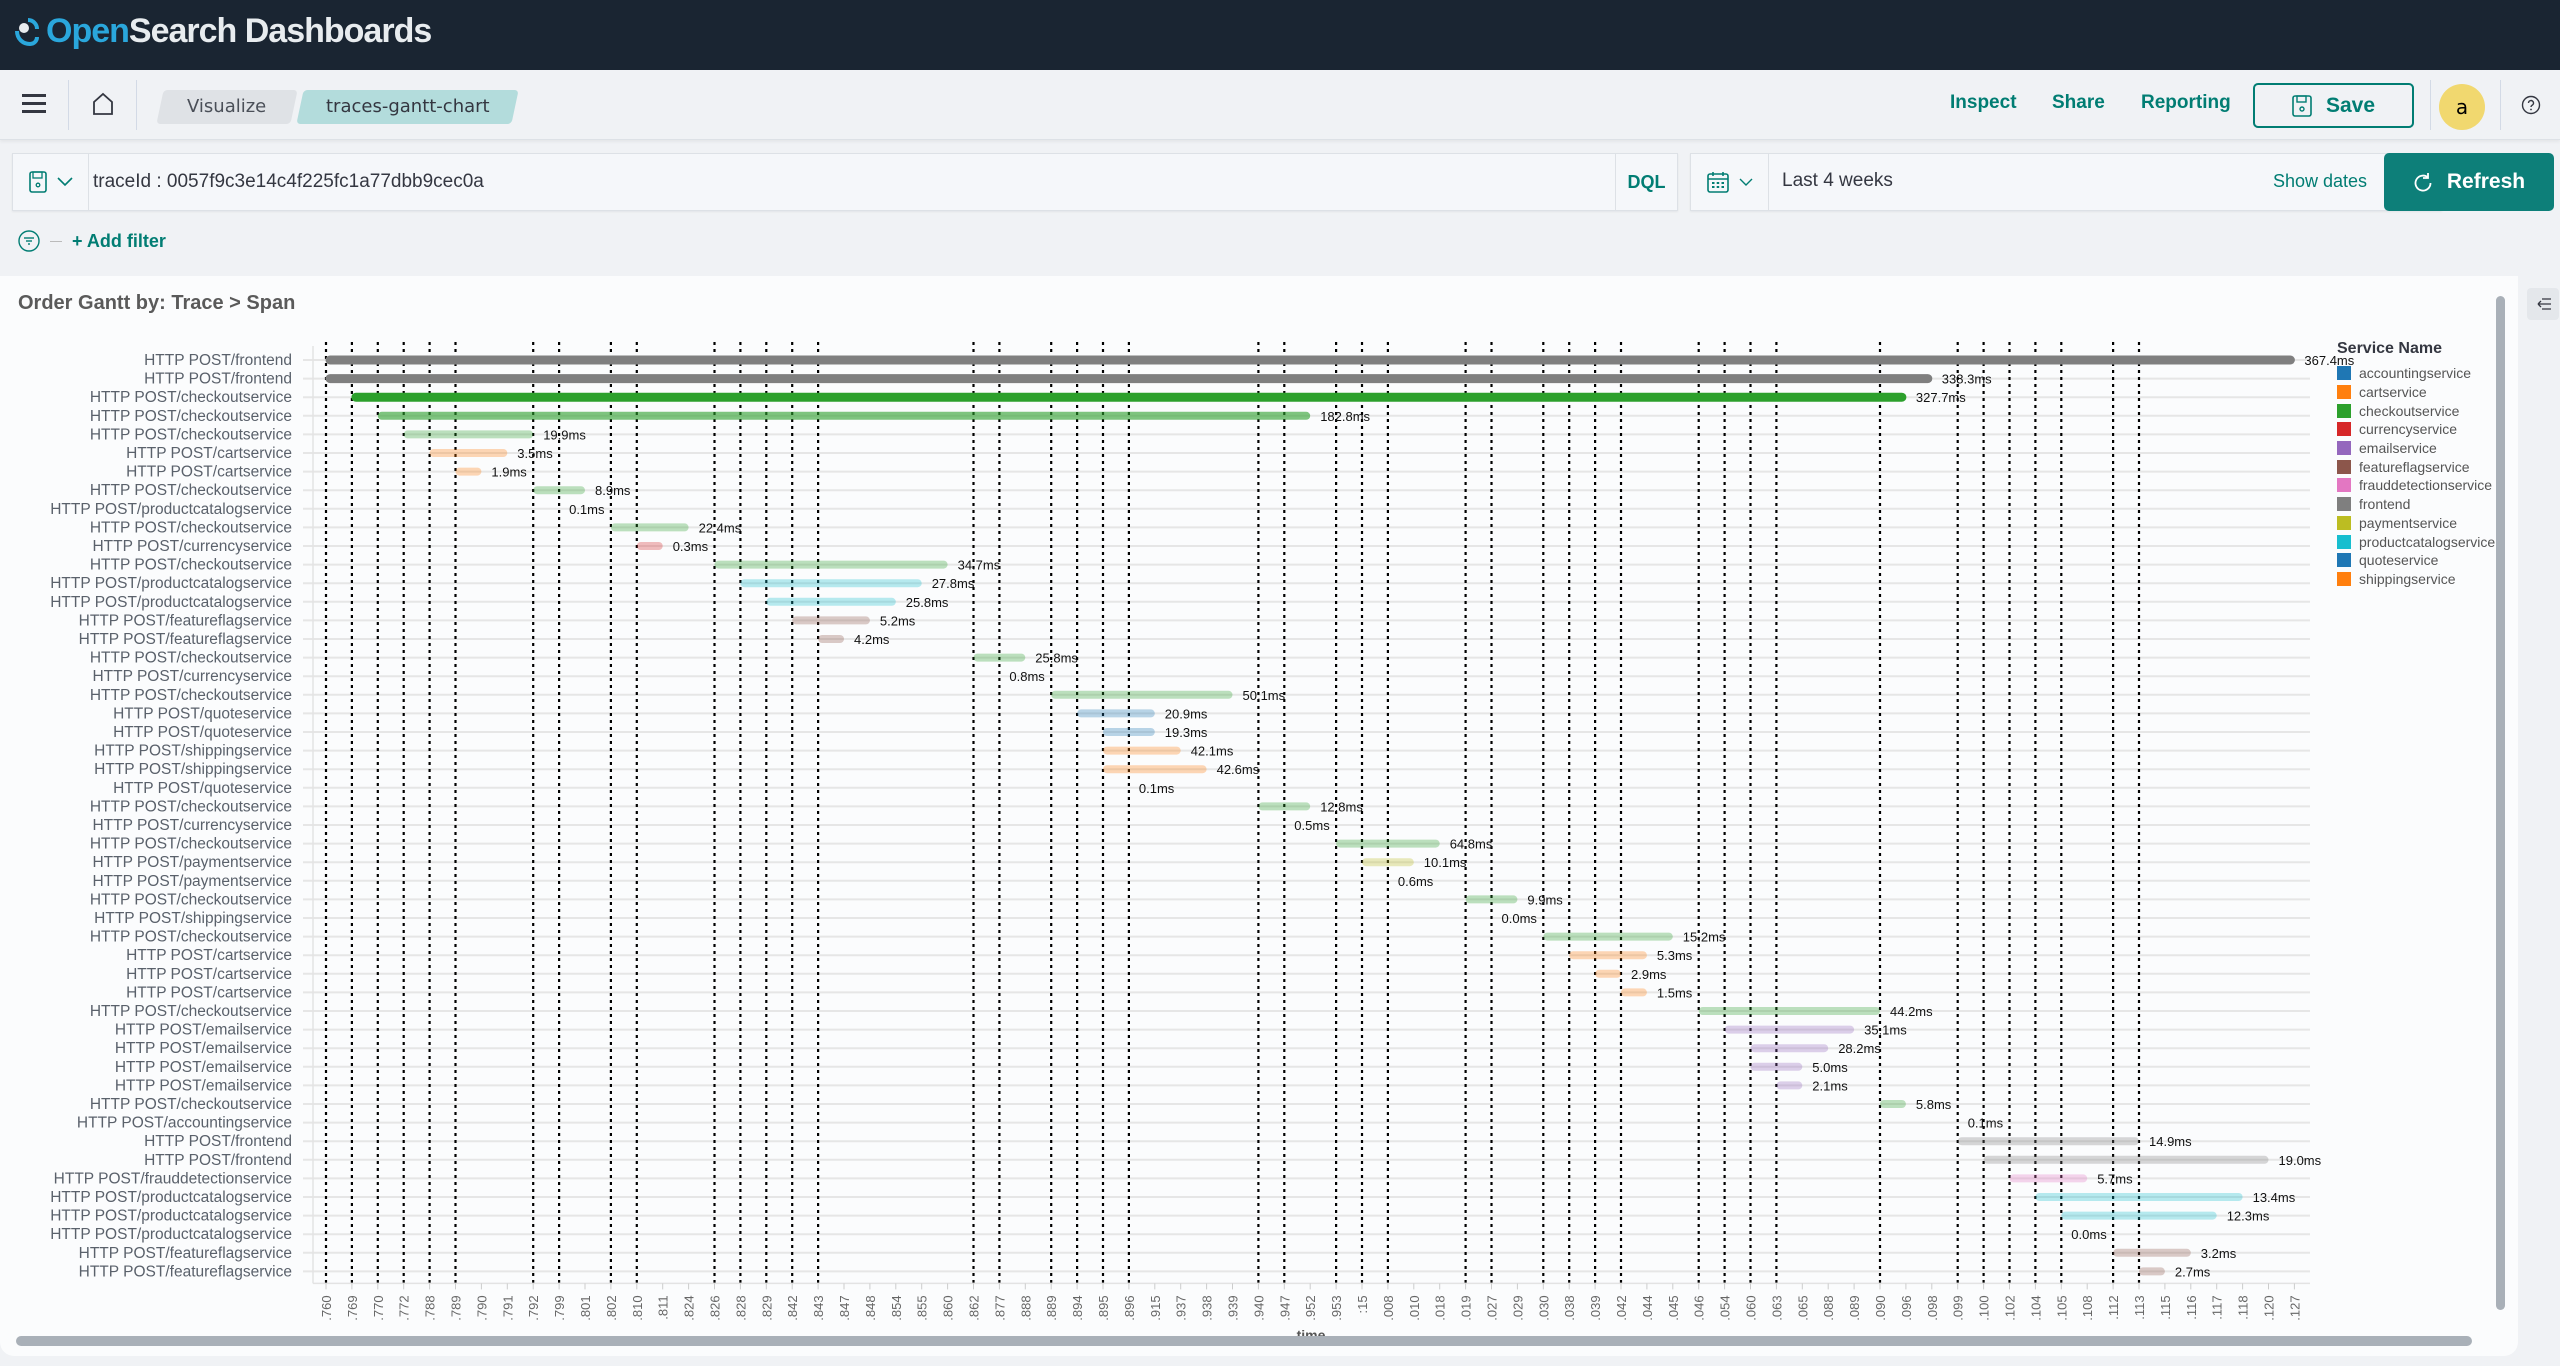 The height and width of the screenshot is (1366, 2560). What do you see at coordinates (1362, 1304) in the screenshot?
I see `x-tick-label: :15` at bounding box center [1362, 1304].